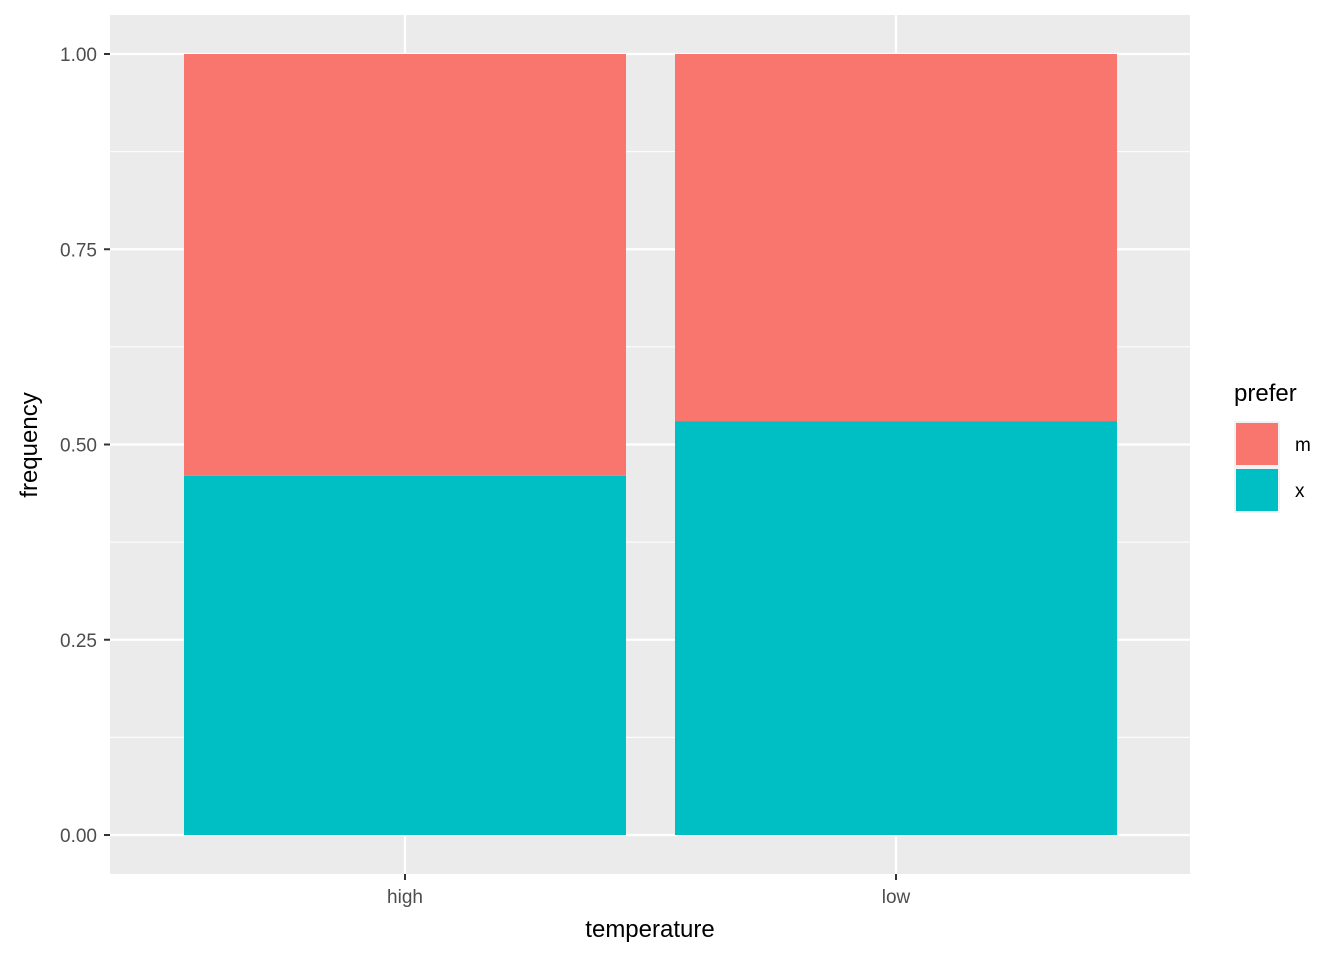 Image resolution: width=1344 pixels, height=960 pixels. What do you see at coordinates (29, 444) in the screenshot?
I see `y-axis-title: frequency` at bounding box center [29, 444].